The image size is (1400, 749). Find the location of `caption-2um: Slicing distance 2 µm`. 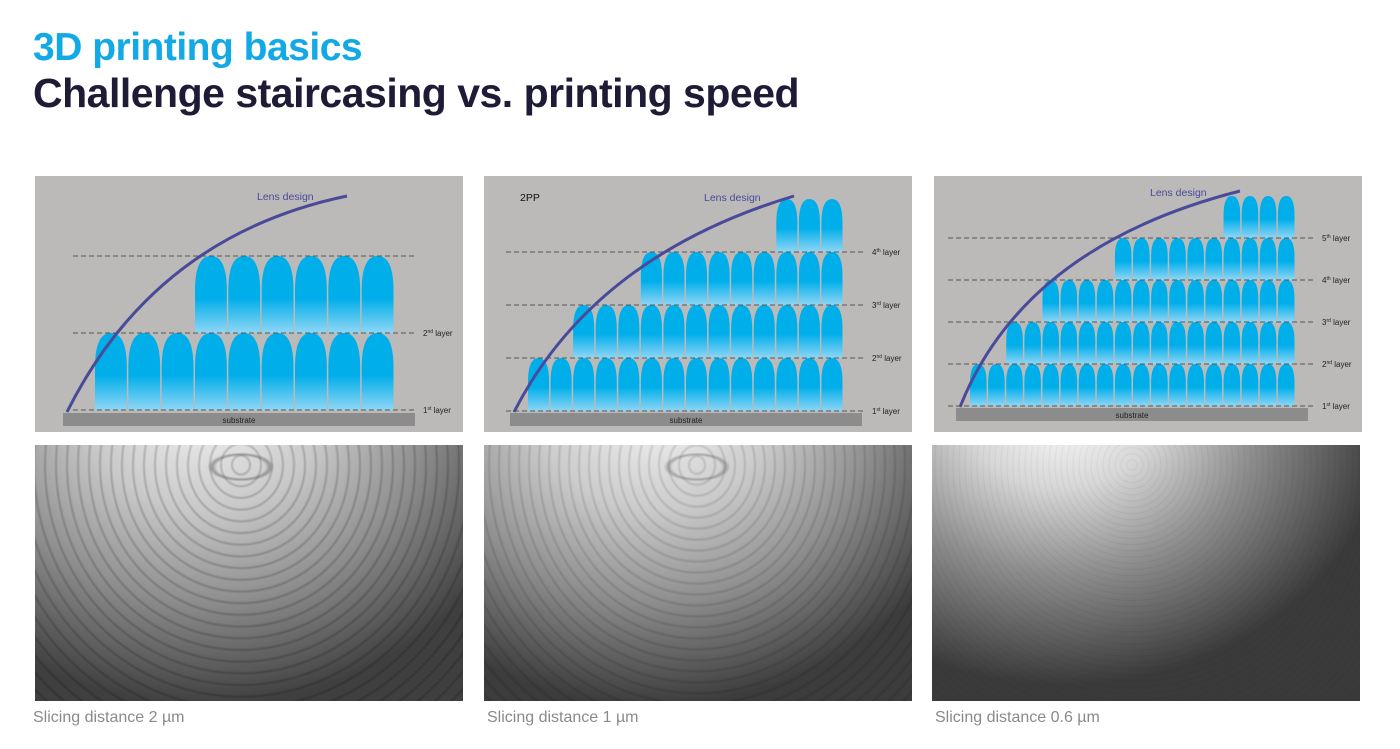

caption-2um: Slicing distance 2 µm is located at coordinates (109, 717).